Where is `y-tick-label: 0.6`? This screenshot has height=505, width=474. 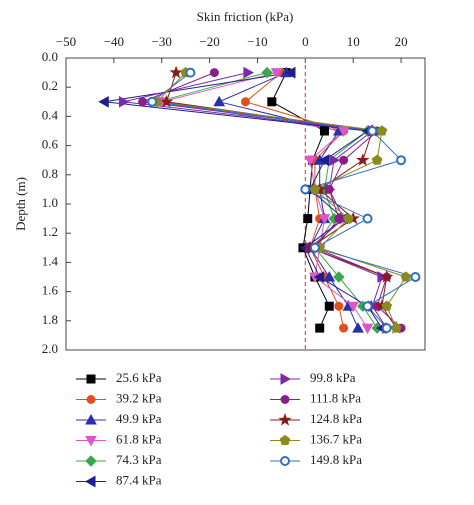 y-tick-label: 0.6 is located at coordinates (50, 144).